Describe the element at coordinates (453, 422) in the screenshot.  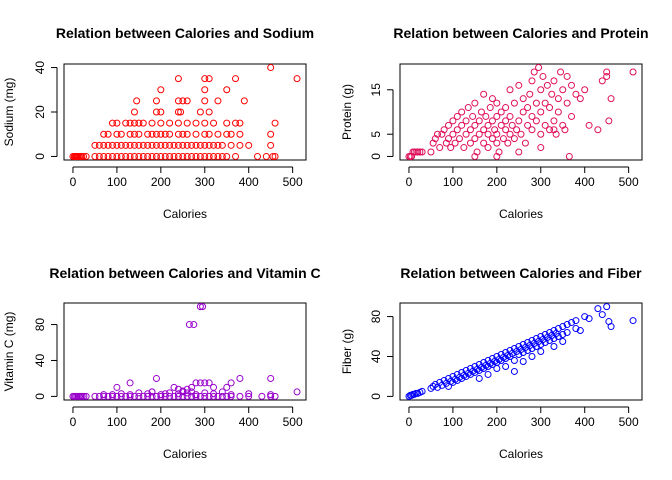
I see `x-tick-label: 100` at that location.